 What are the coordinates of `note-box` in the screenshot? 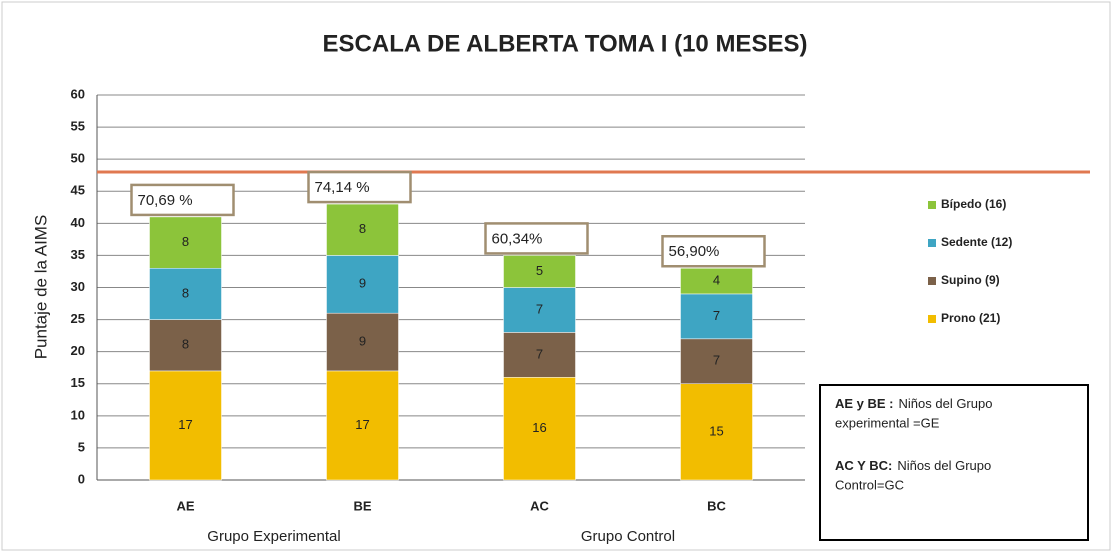 It's located at (954, 462).